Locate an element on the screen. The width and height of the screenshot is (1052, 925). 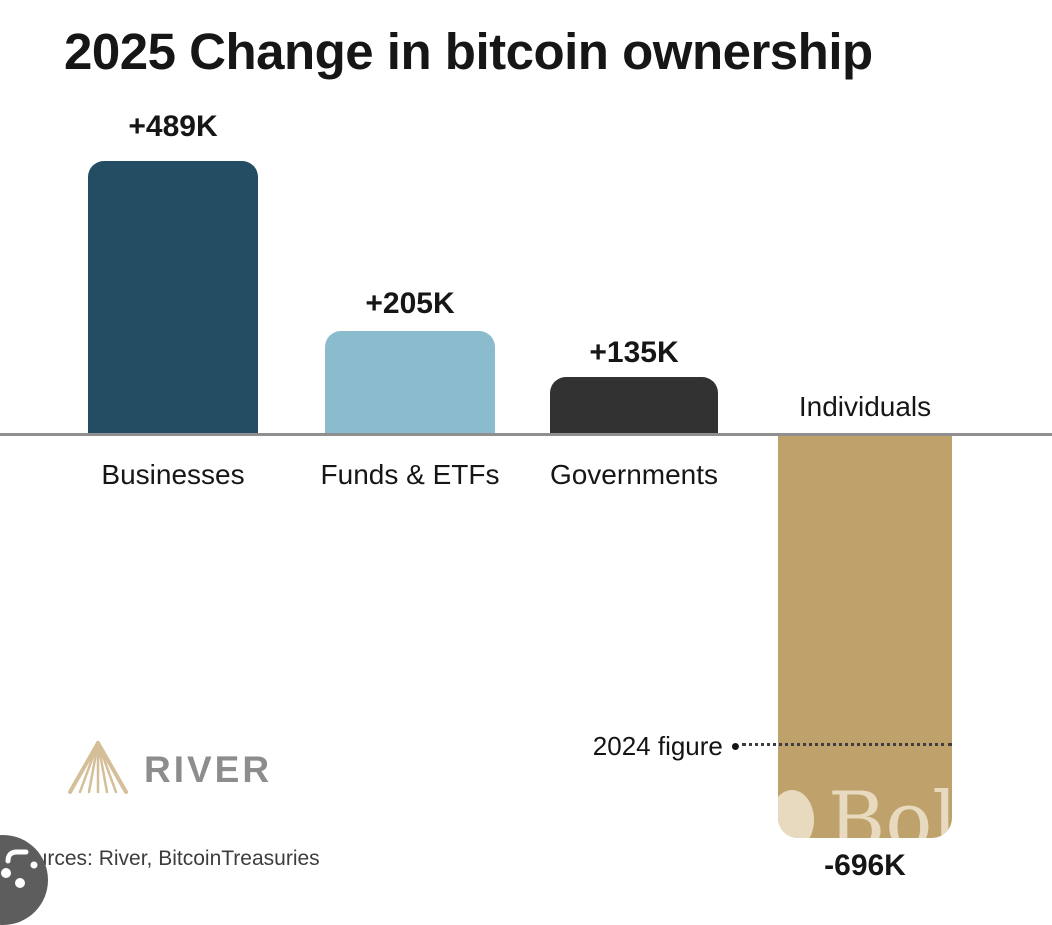
chart-title: 2025 Change in bitcoin ownership is located at coordinates (468, 51).